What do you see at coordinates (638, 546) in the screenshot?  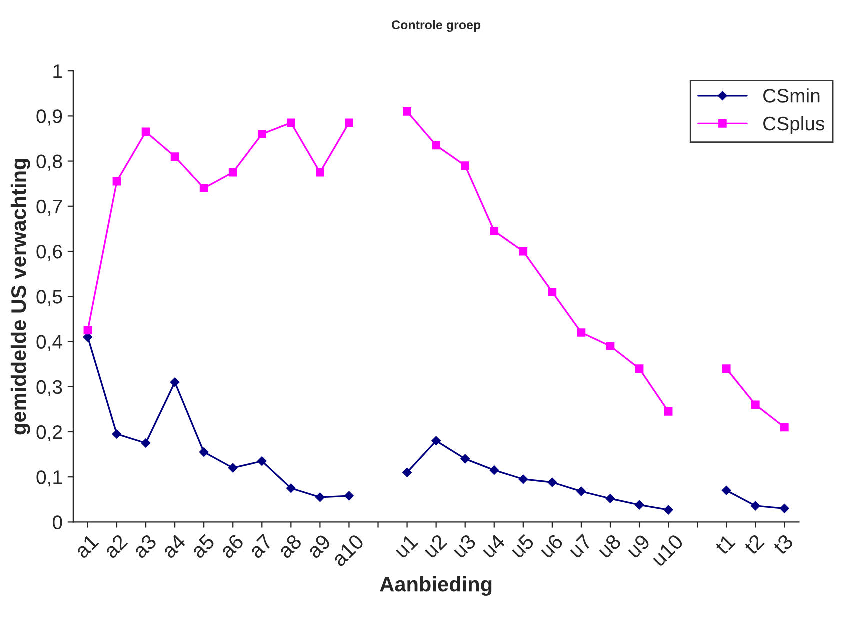 I see `x-tick-label: u9` at bounding box center [638, 546].